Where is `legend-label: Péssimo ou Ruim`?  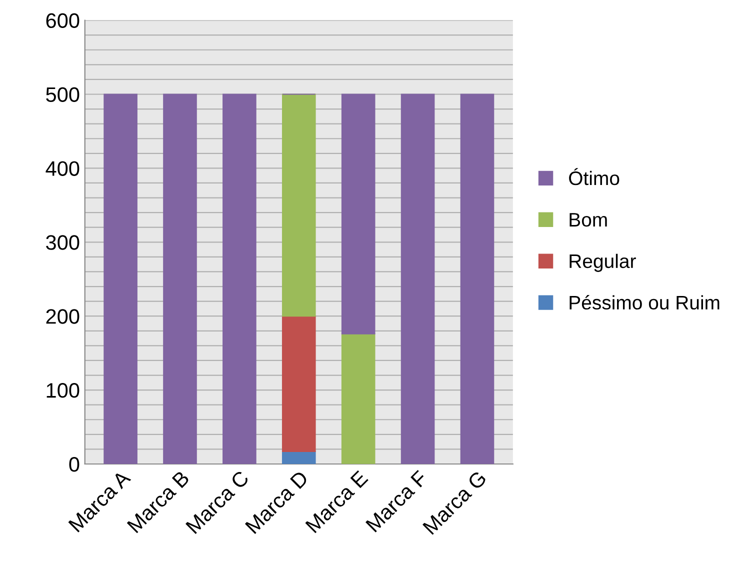
legend-label: Péssimo ou Ruim is located at coordinates (645, 302).